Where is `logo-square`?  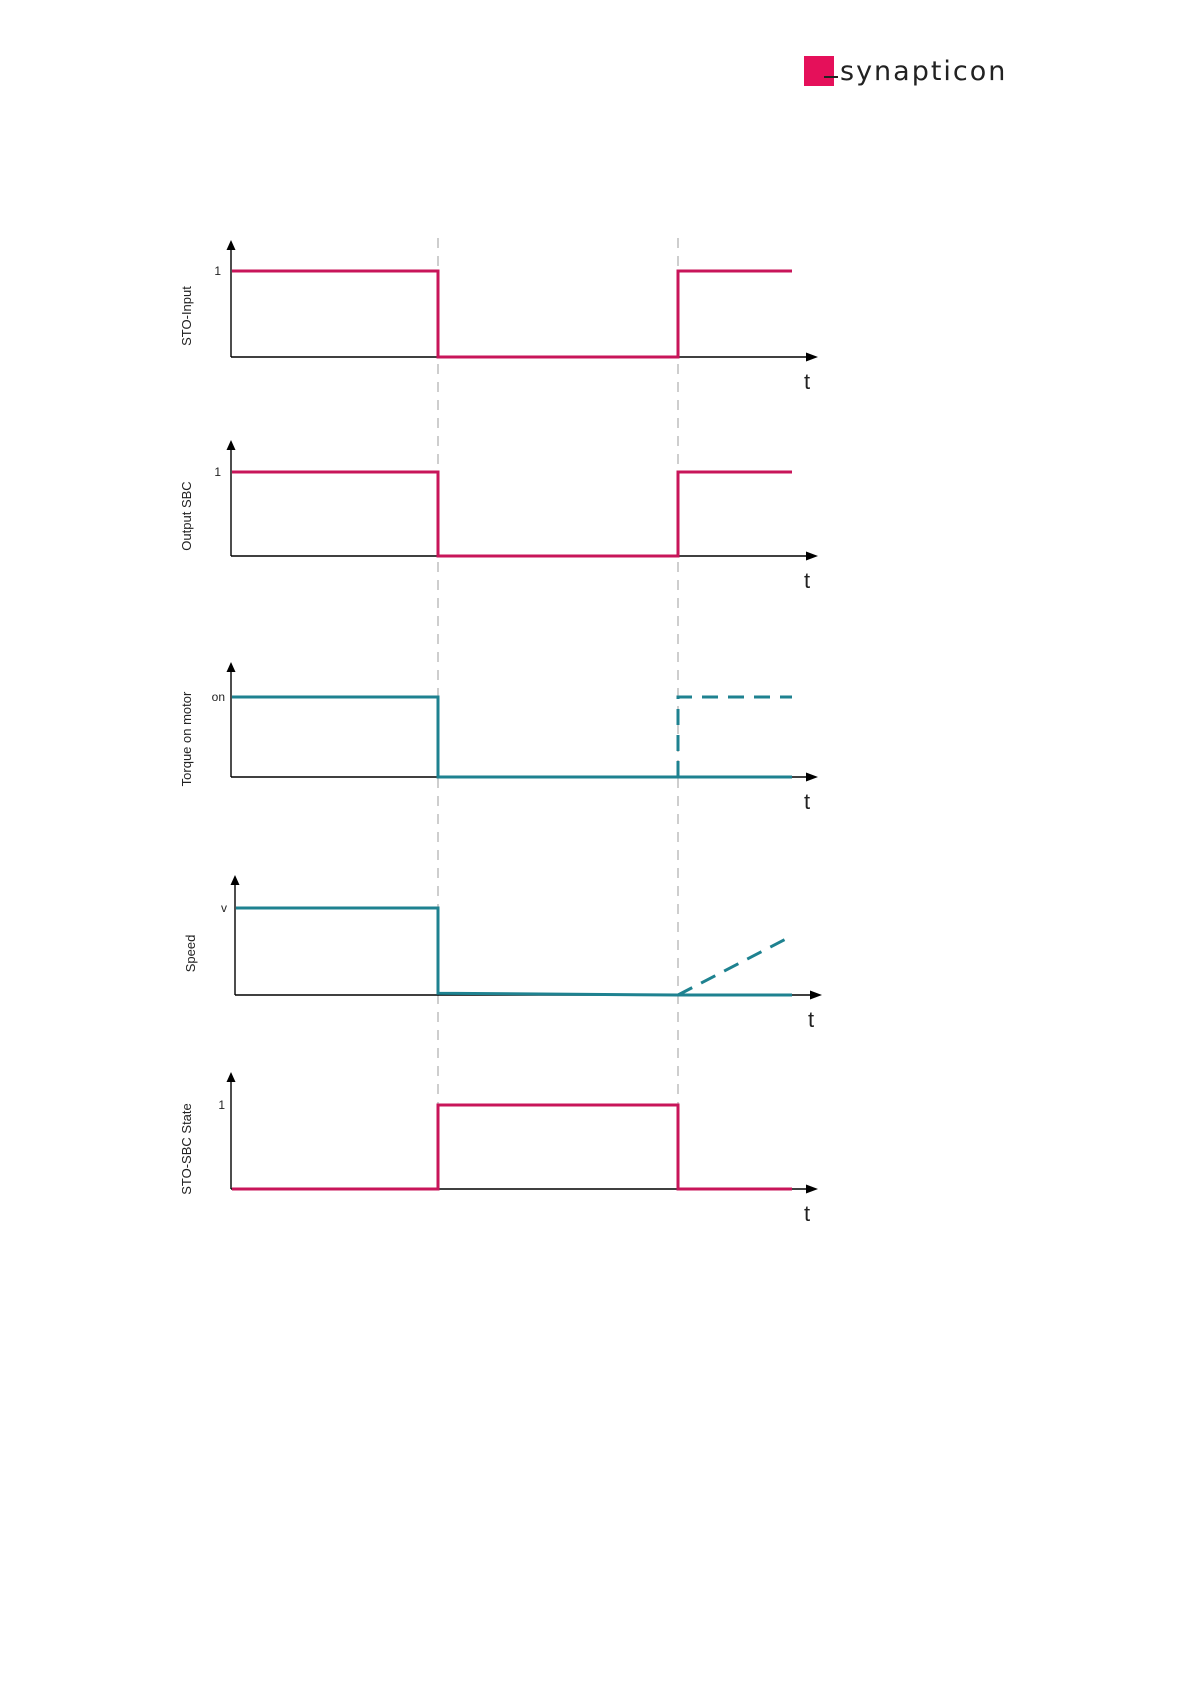 logo-square is located at coordinates (819, 71).